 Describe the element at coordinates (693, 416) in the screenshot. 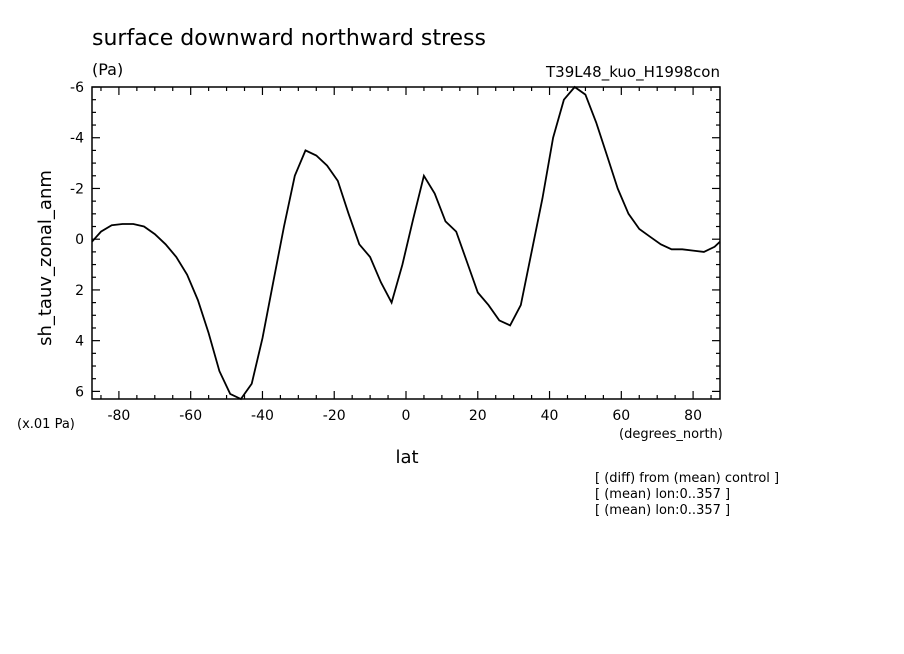

I see `x-tick-label: 80` at that location.